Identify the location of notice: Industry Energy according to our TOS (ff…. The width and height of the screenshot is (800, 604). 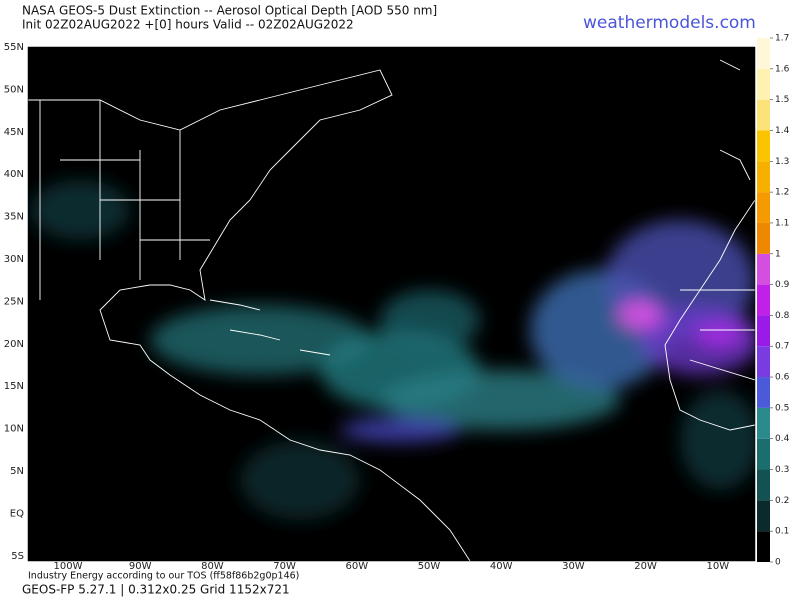
(163, 576).